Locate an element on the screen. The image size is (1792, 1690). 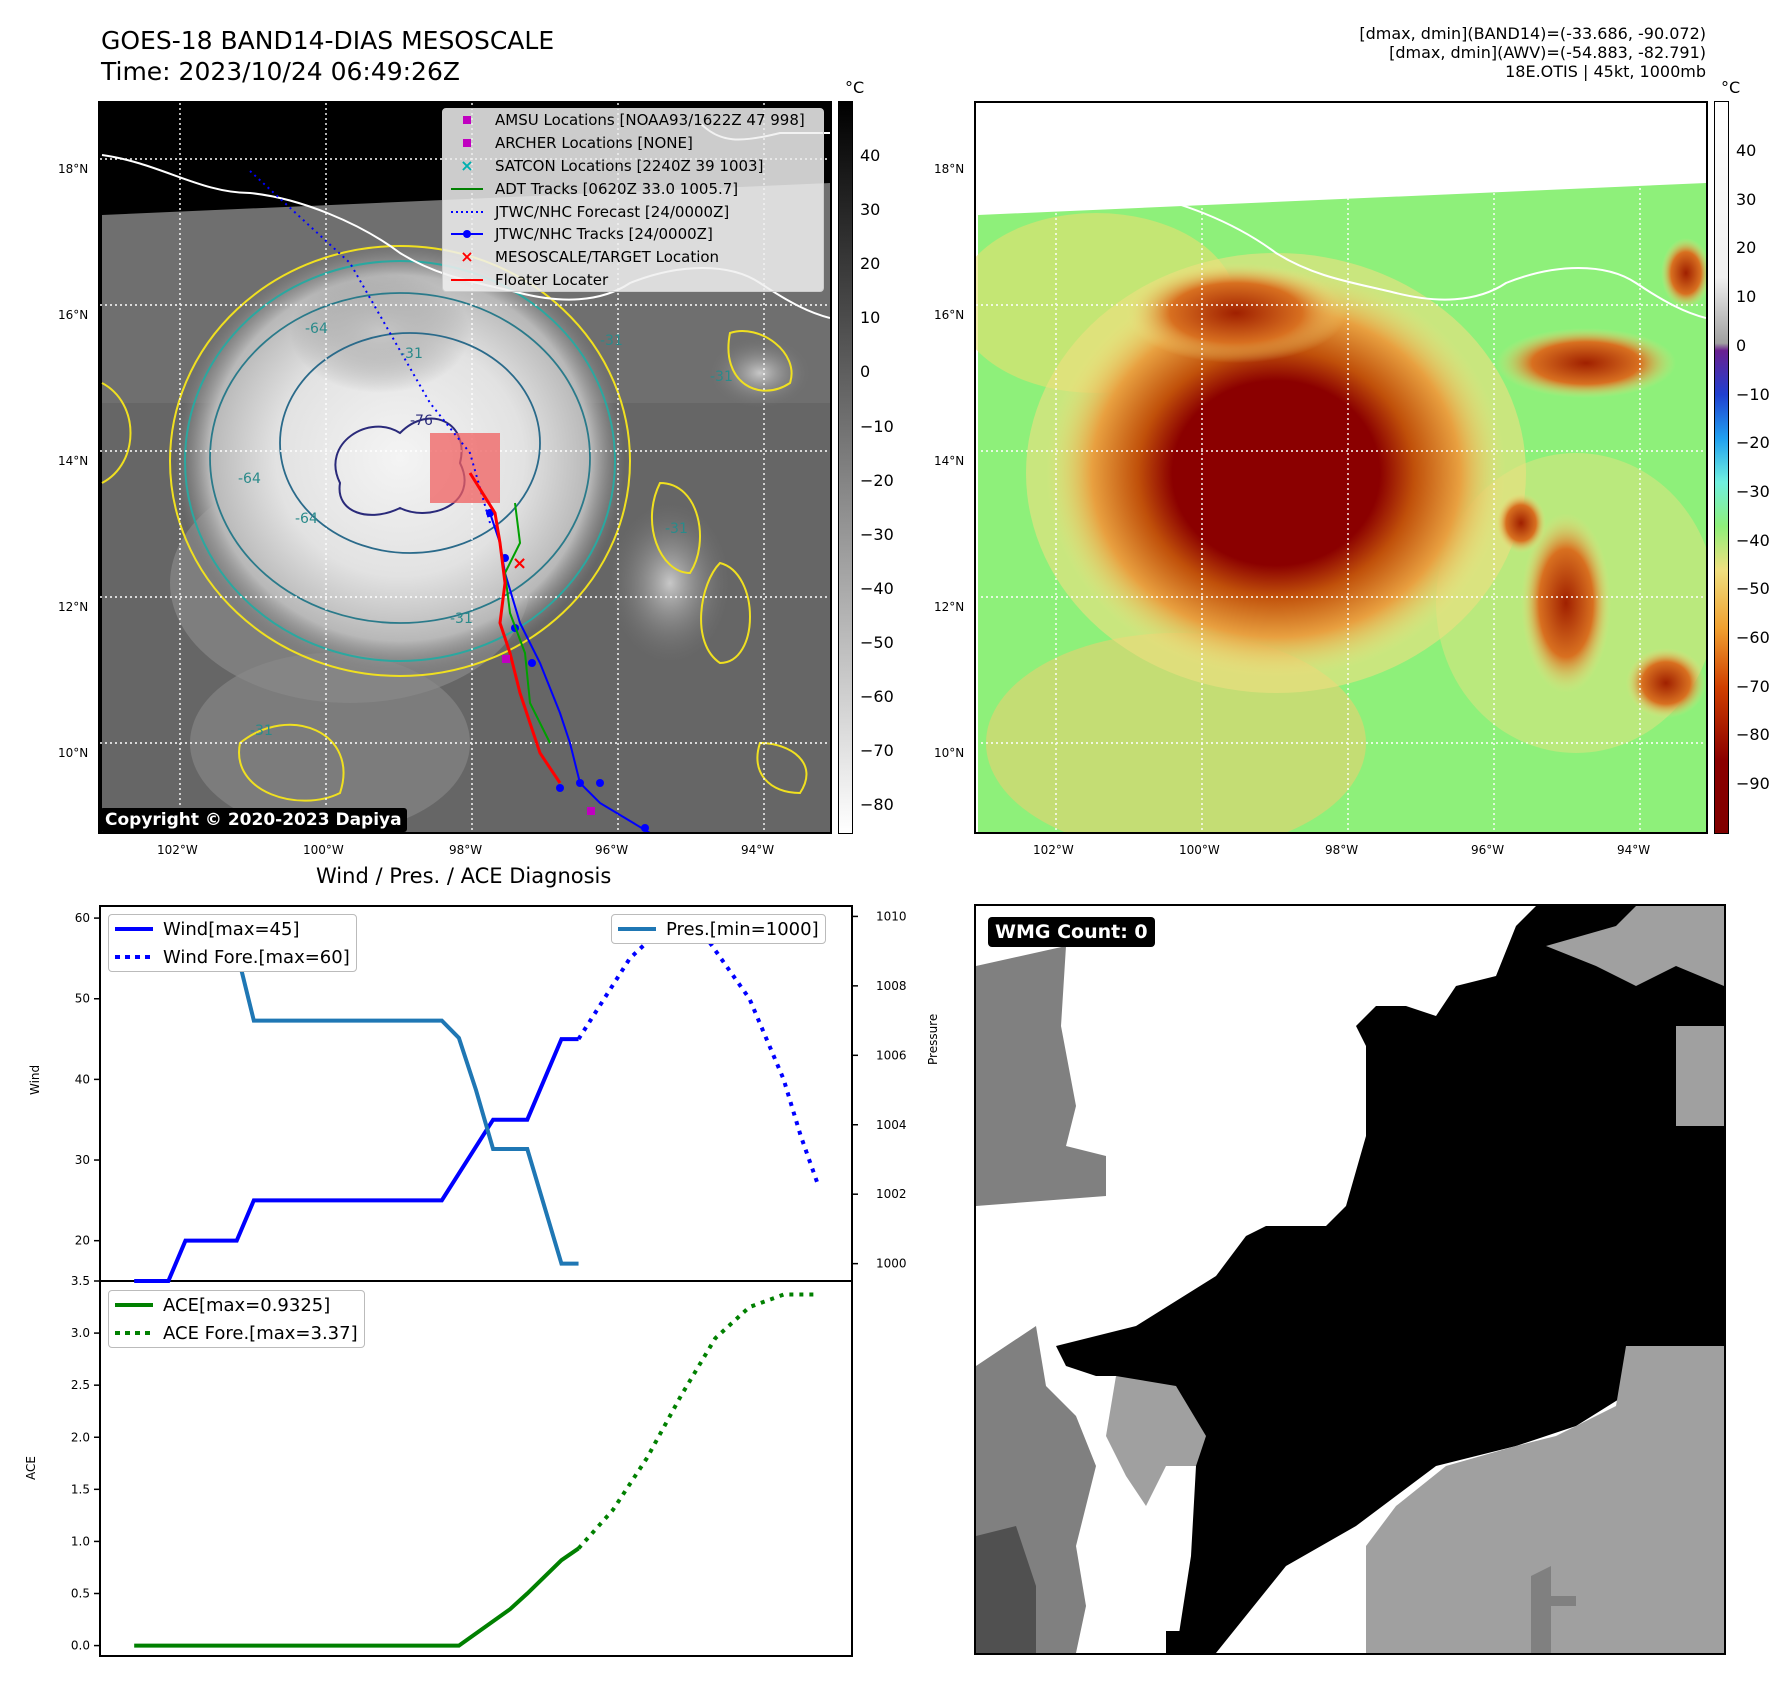
copyright-label: Copyright © 2020-2023 Dapiya is located at coordinates (253, 820).